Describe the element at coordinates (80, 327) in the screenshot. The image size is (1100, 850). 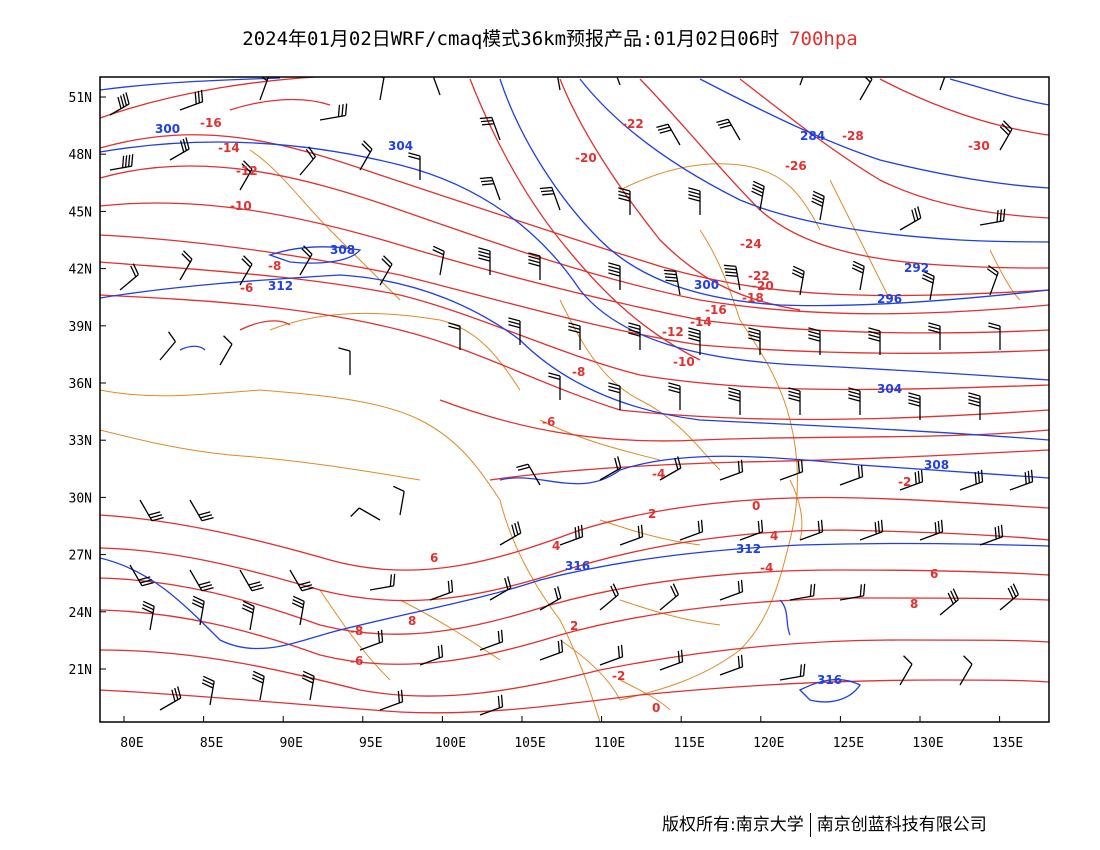
I see `lat-label: 39N` at that location.